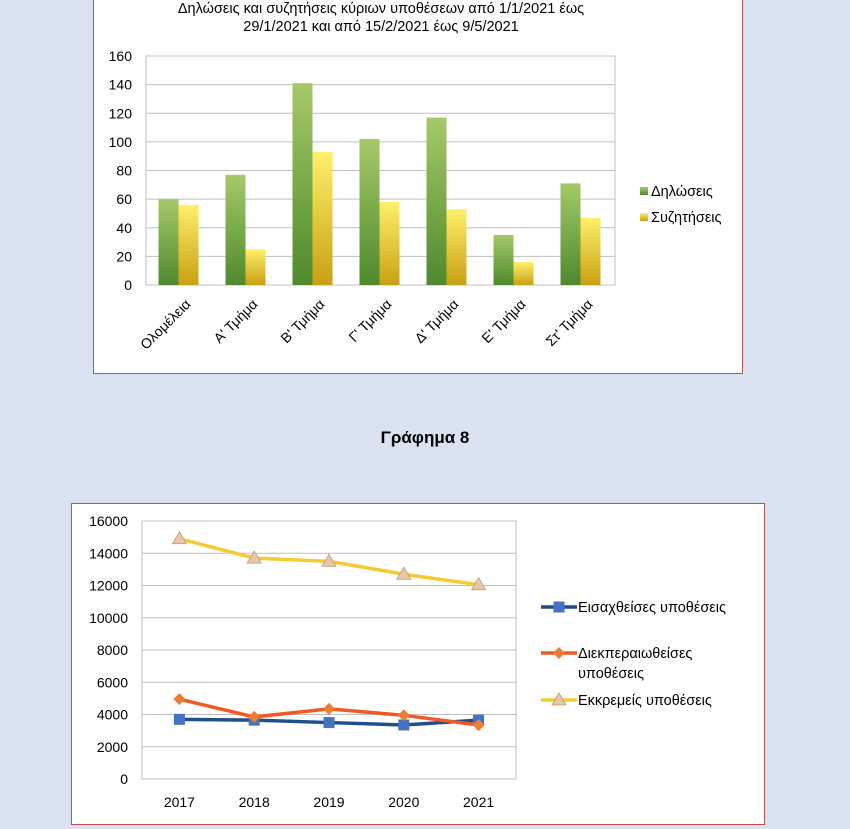 This screenshot has height=829, width=850. What do you see at coordinates (121, 113) in the screenshot?
I see `y-tick-label: 120` at bounding box center [121, 113].